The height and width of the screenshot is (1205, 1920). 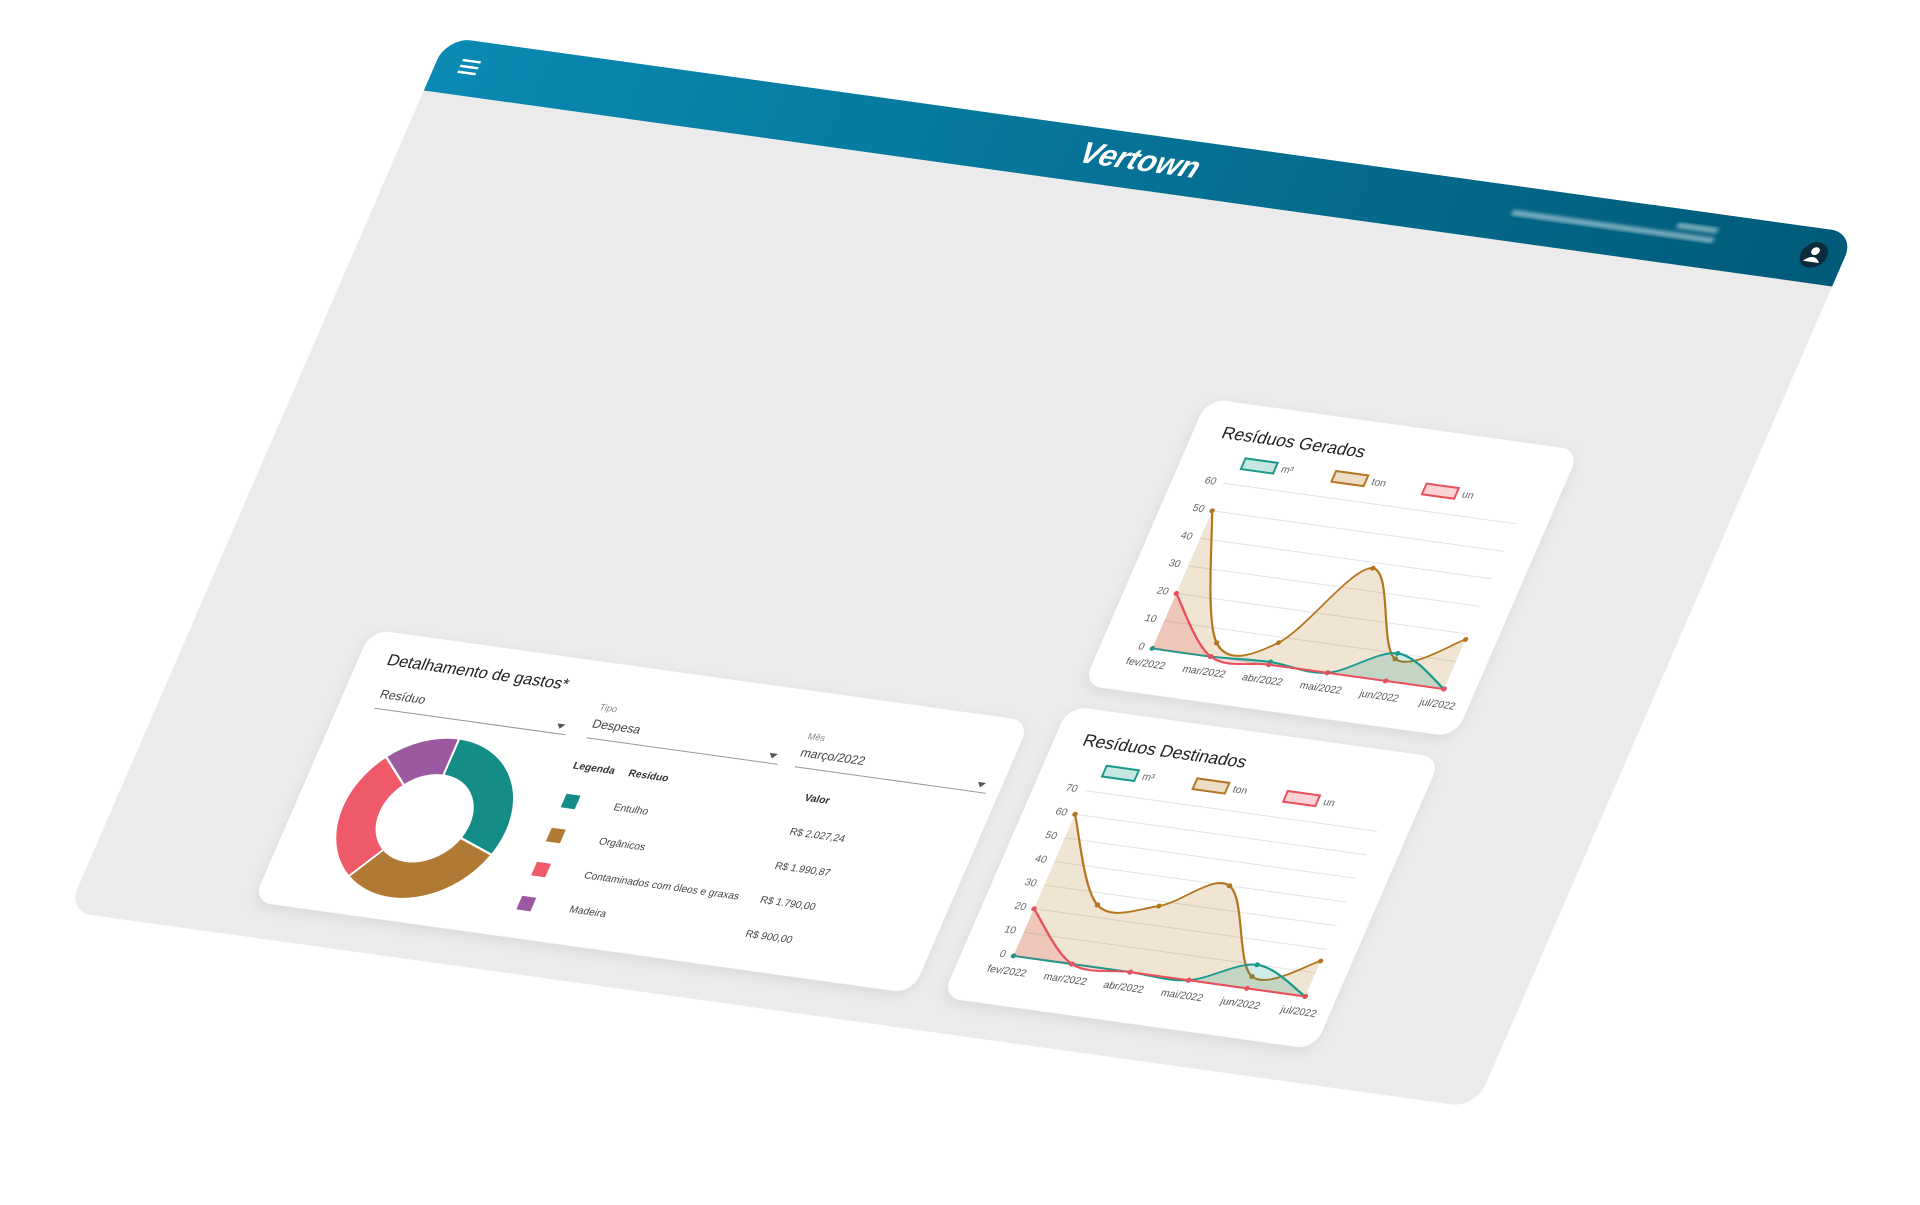 What do you see at coordinates (587, 912) in the screenshot?
I see `legend-label: Madeira` at bounding box center [587, 912].